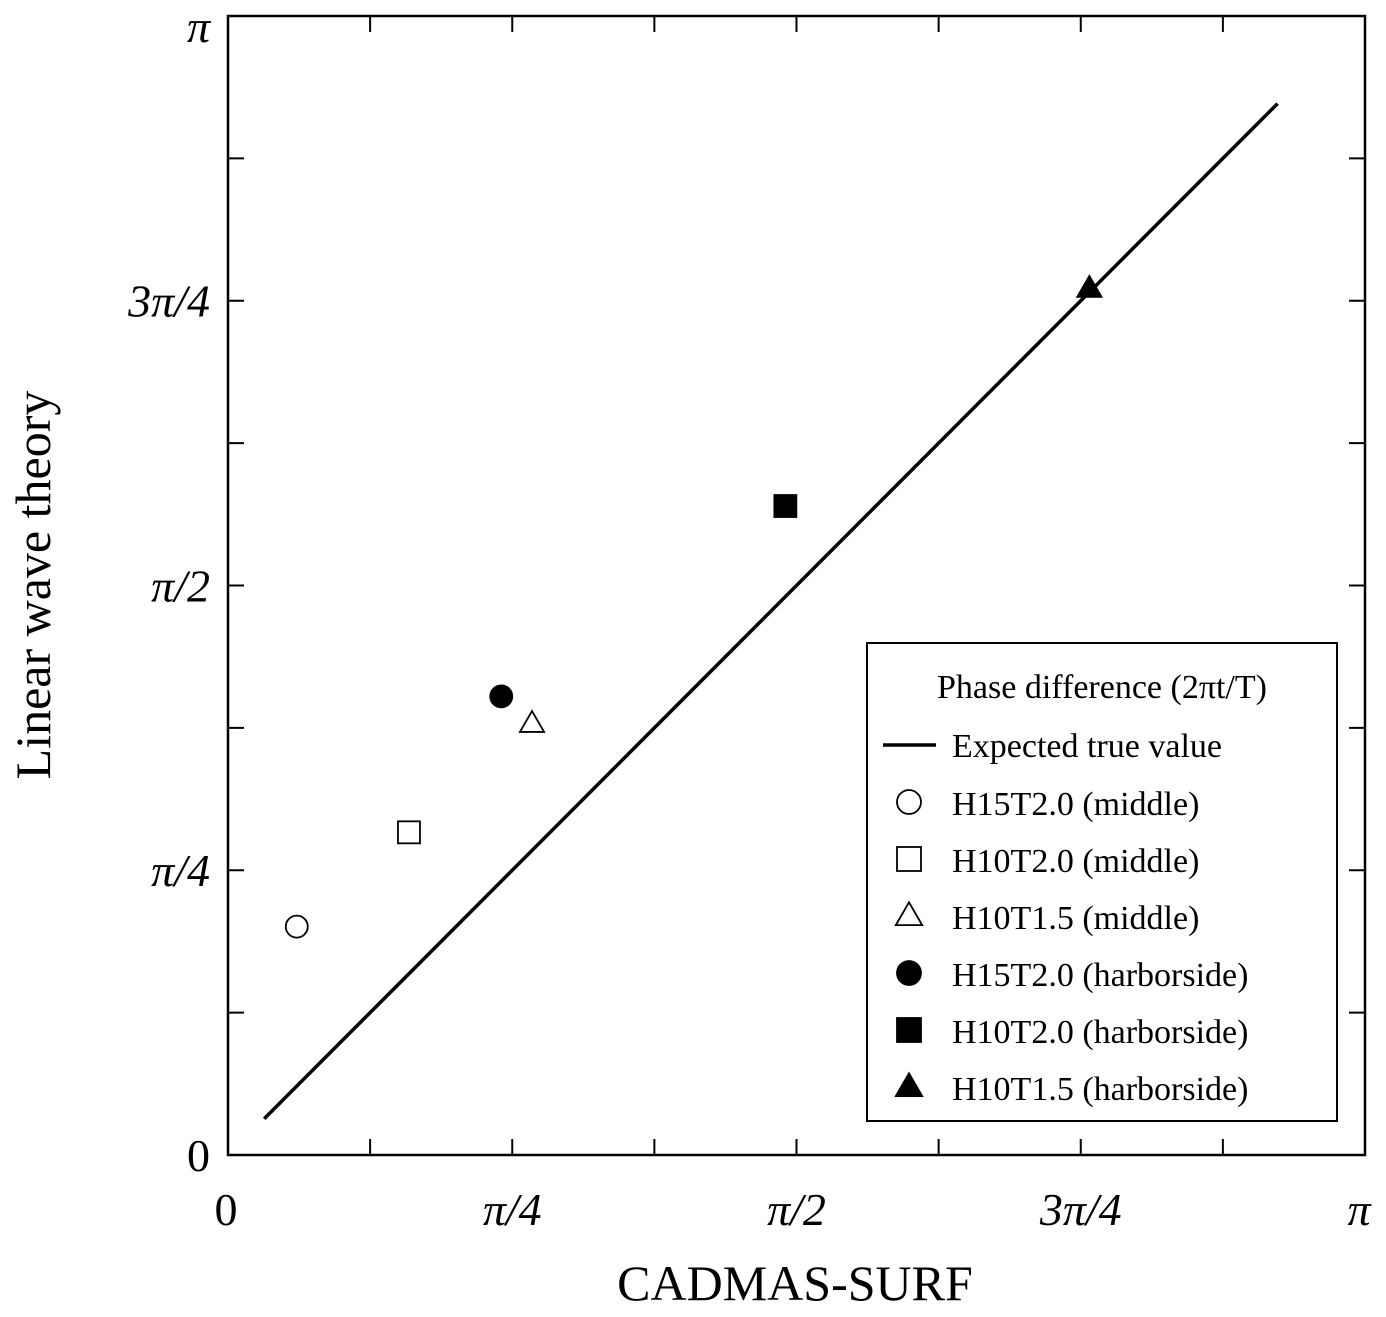 The image size is (1386, 1317). I want to click on legend-entry-label: H10T2.0 (harborside), so click(1100, 1032).